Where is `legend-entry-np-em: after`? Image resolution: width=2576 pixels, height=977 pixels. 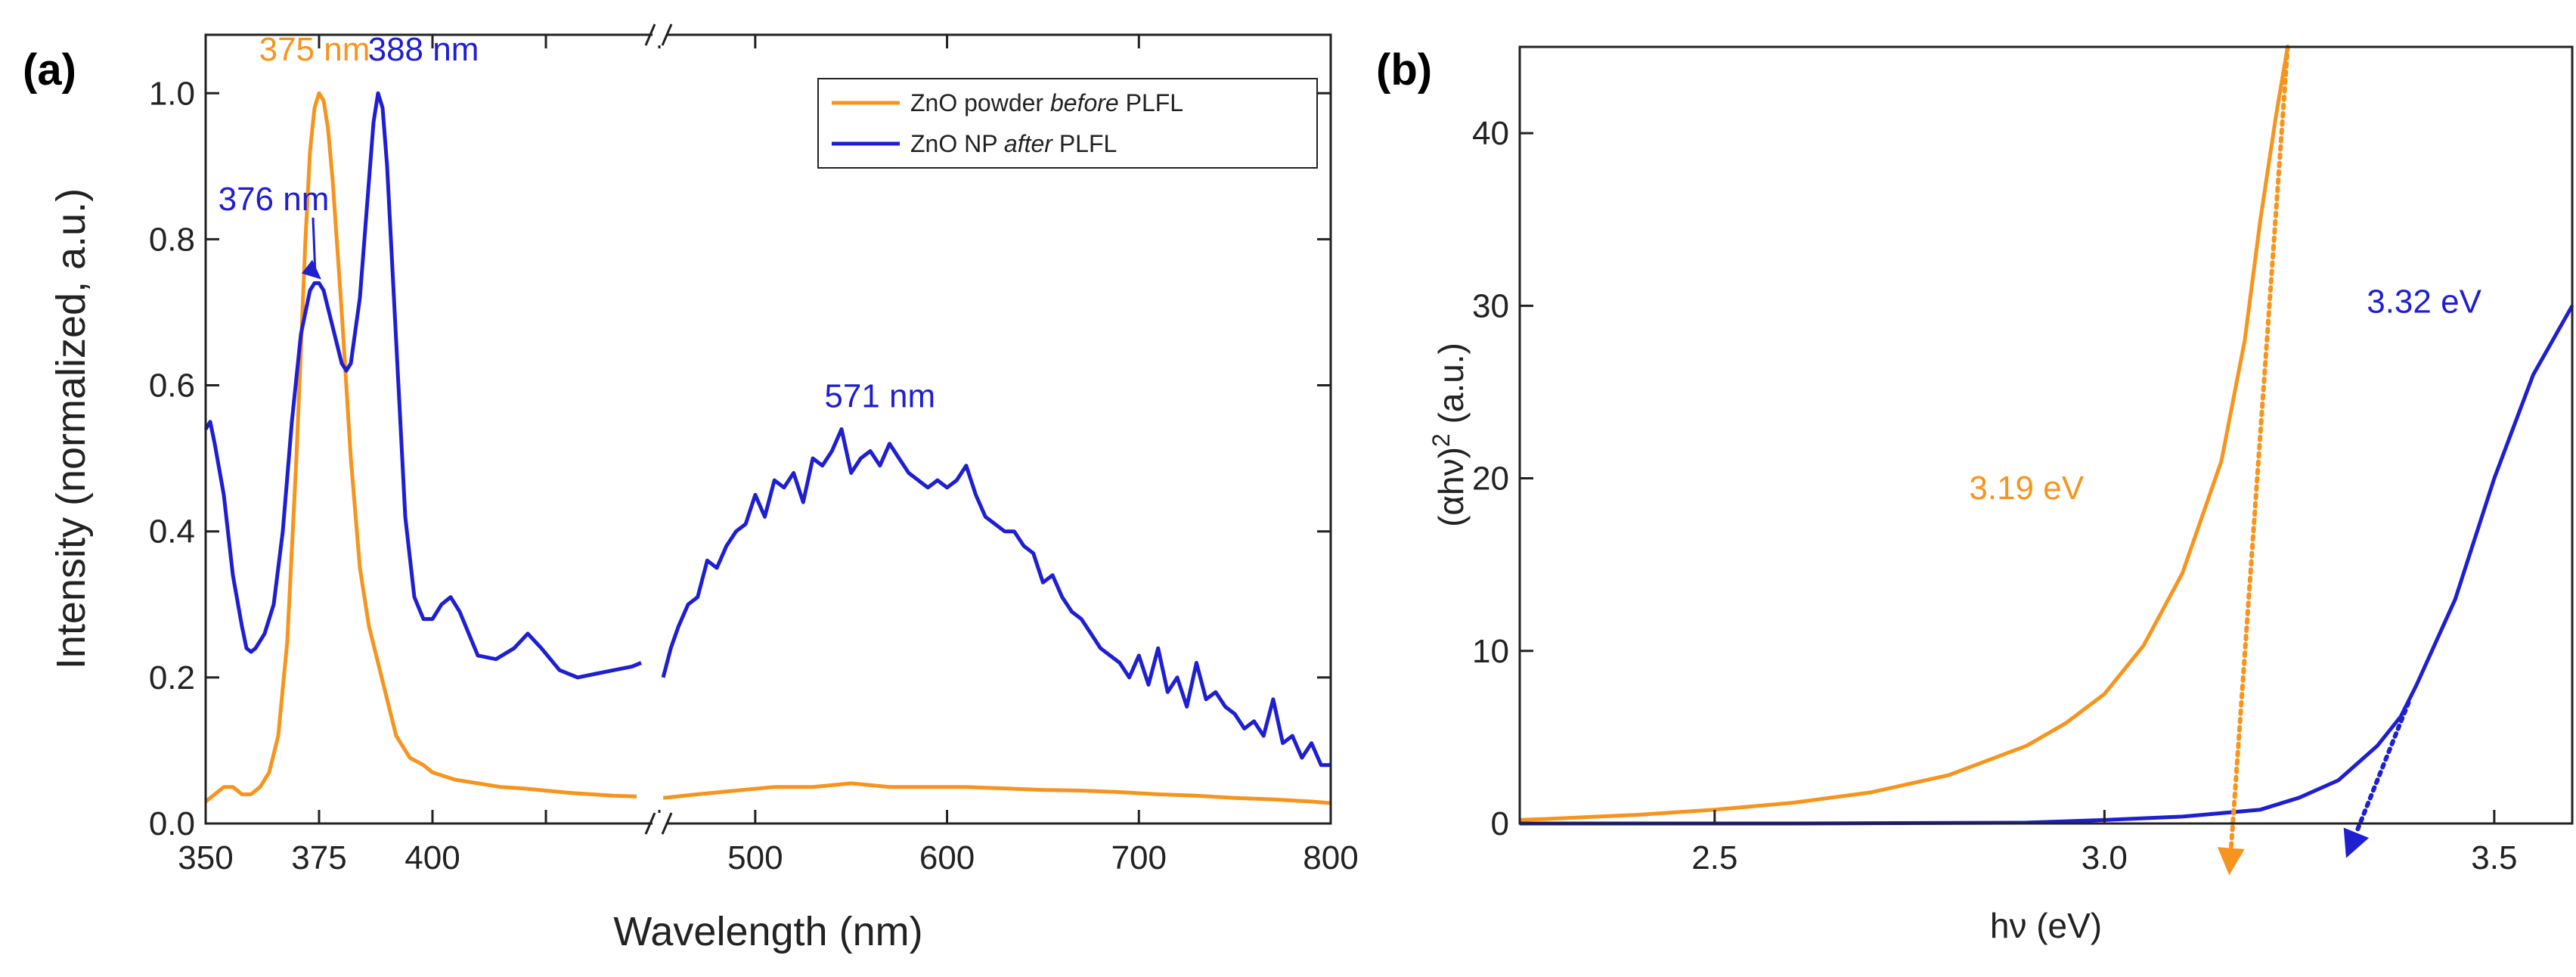
legend-entry-np-em: after is located at coordinates (1028, 143).